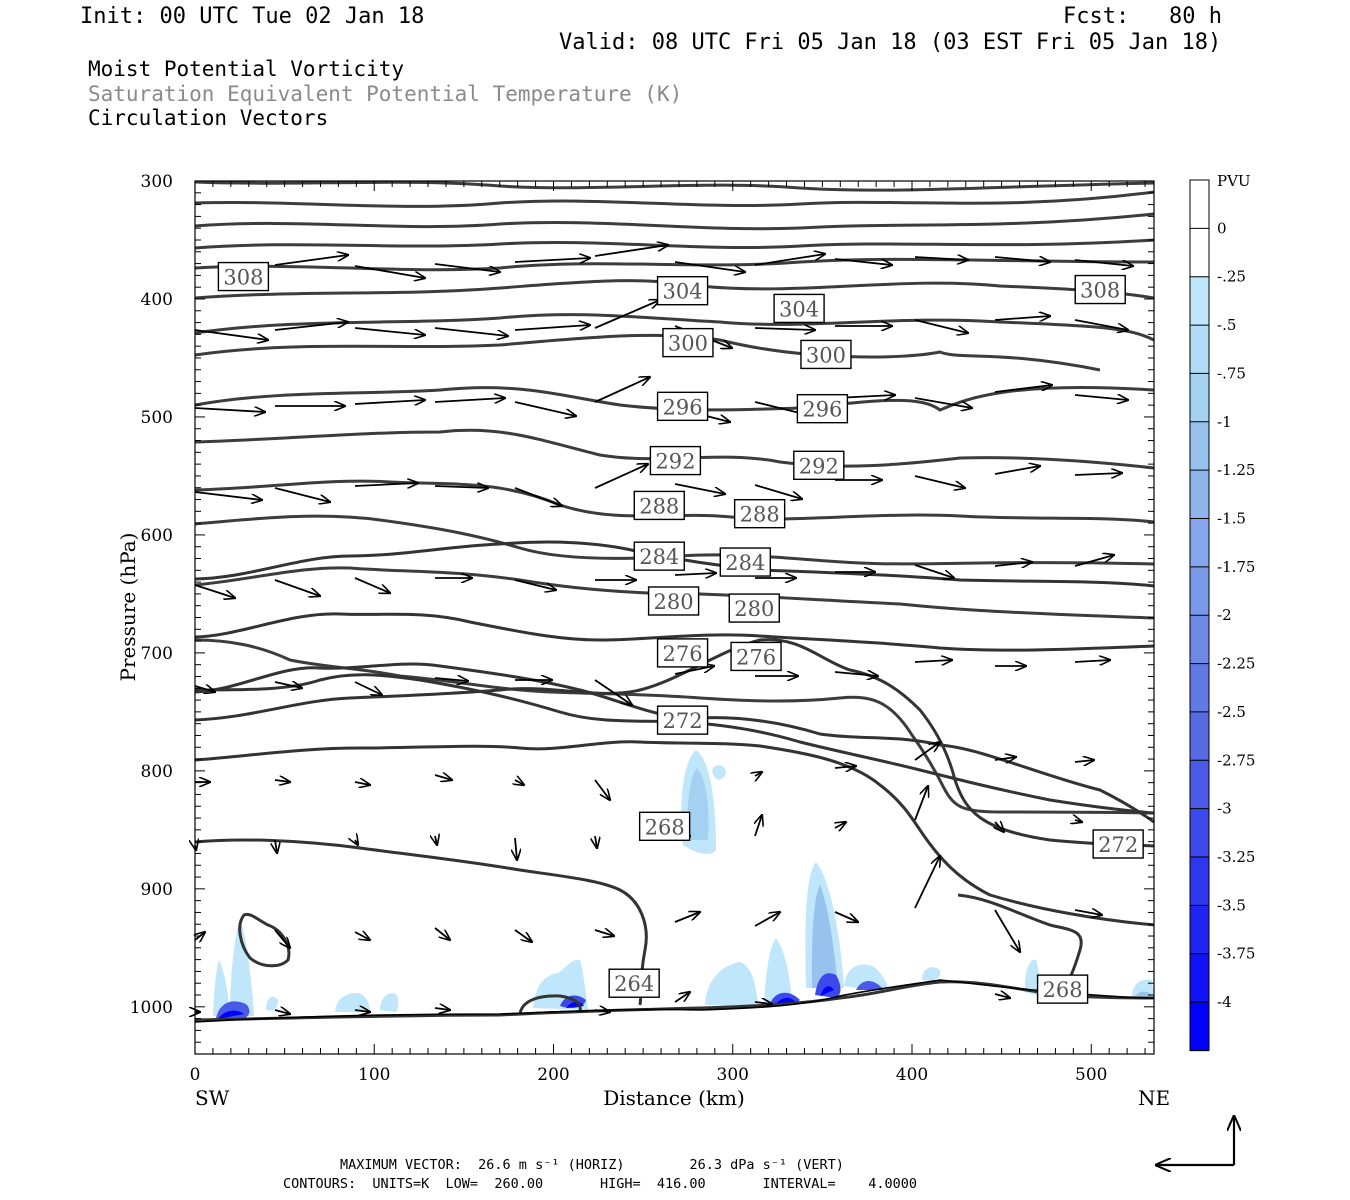  Describe the element at coordinates (1195, 1140) in the screenshot. I see `reference-vector` at that location.